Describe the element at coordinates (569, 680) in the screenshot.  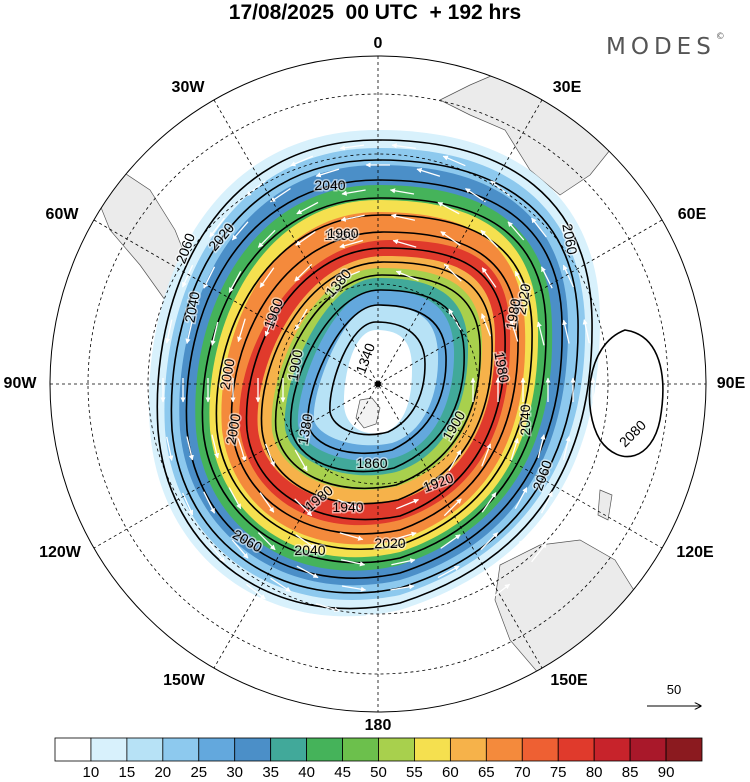
I see `lon-label-150e: 150E` at that location.